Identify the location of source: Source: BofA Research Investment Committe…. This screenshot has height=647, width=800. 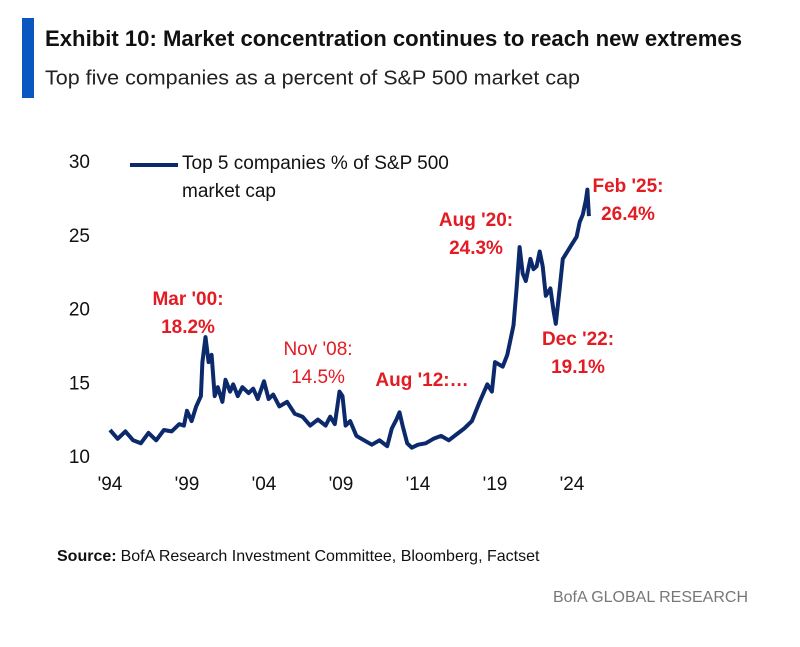
(298, 556).